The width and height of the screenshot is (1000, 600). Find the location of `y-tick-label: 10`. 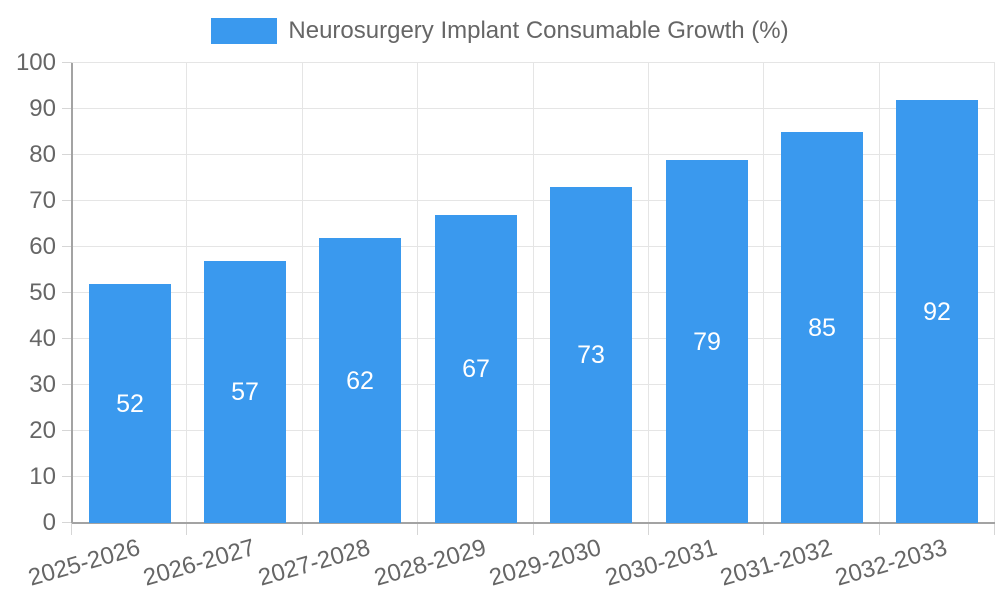

y-tick-label: 10 is located at coordinates (42, 476).